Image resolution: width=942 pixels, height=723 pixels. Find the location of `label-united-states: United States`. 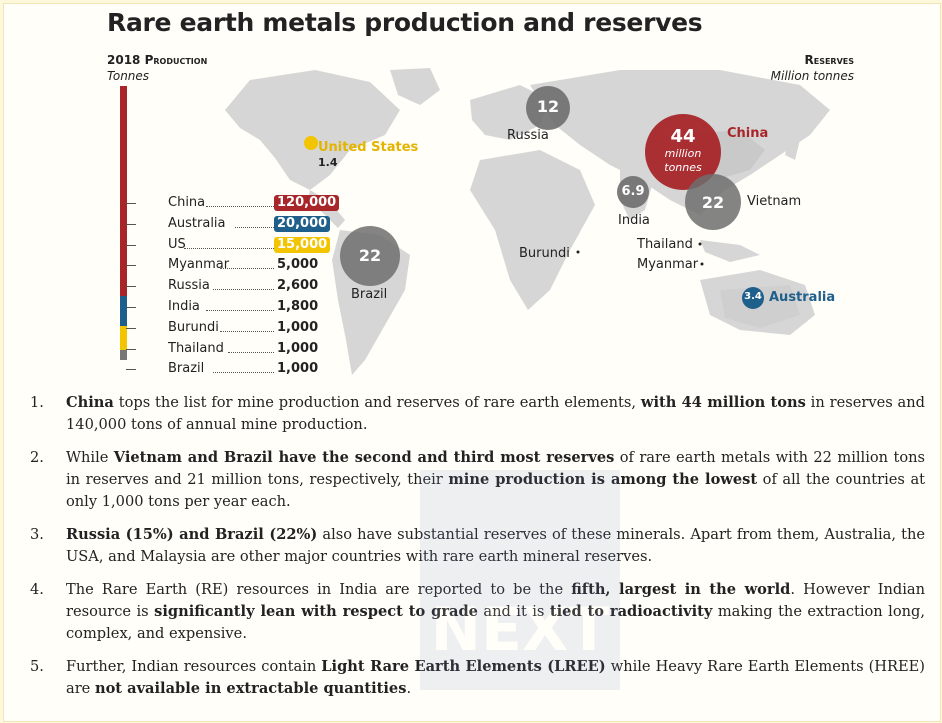

label-united-states: United States is located at coordinates (368, 147).